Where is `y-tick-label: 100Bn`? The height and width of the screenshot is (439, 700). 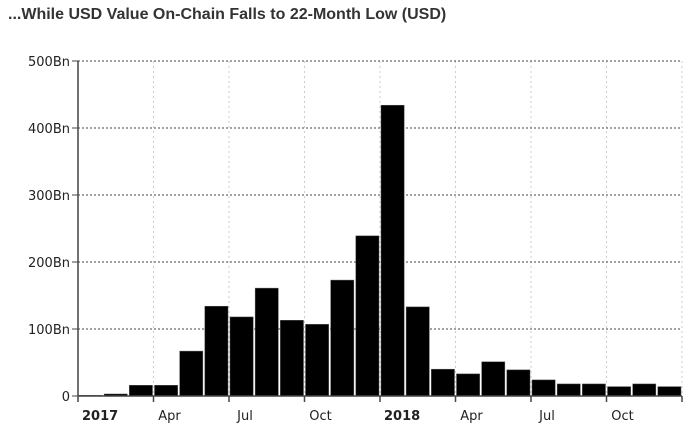 y-tick-label: 100Bn is located at coordinates (49, 330).